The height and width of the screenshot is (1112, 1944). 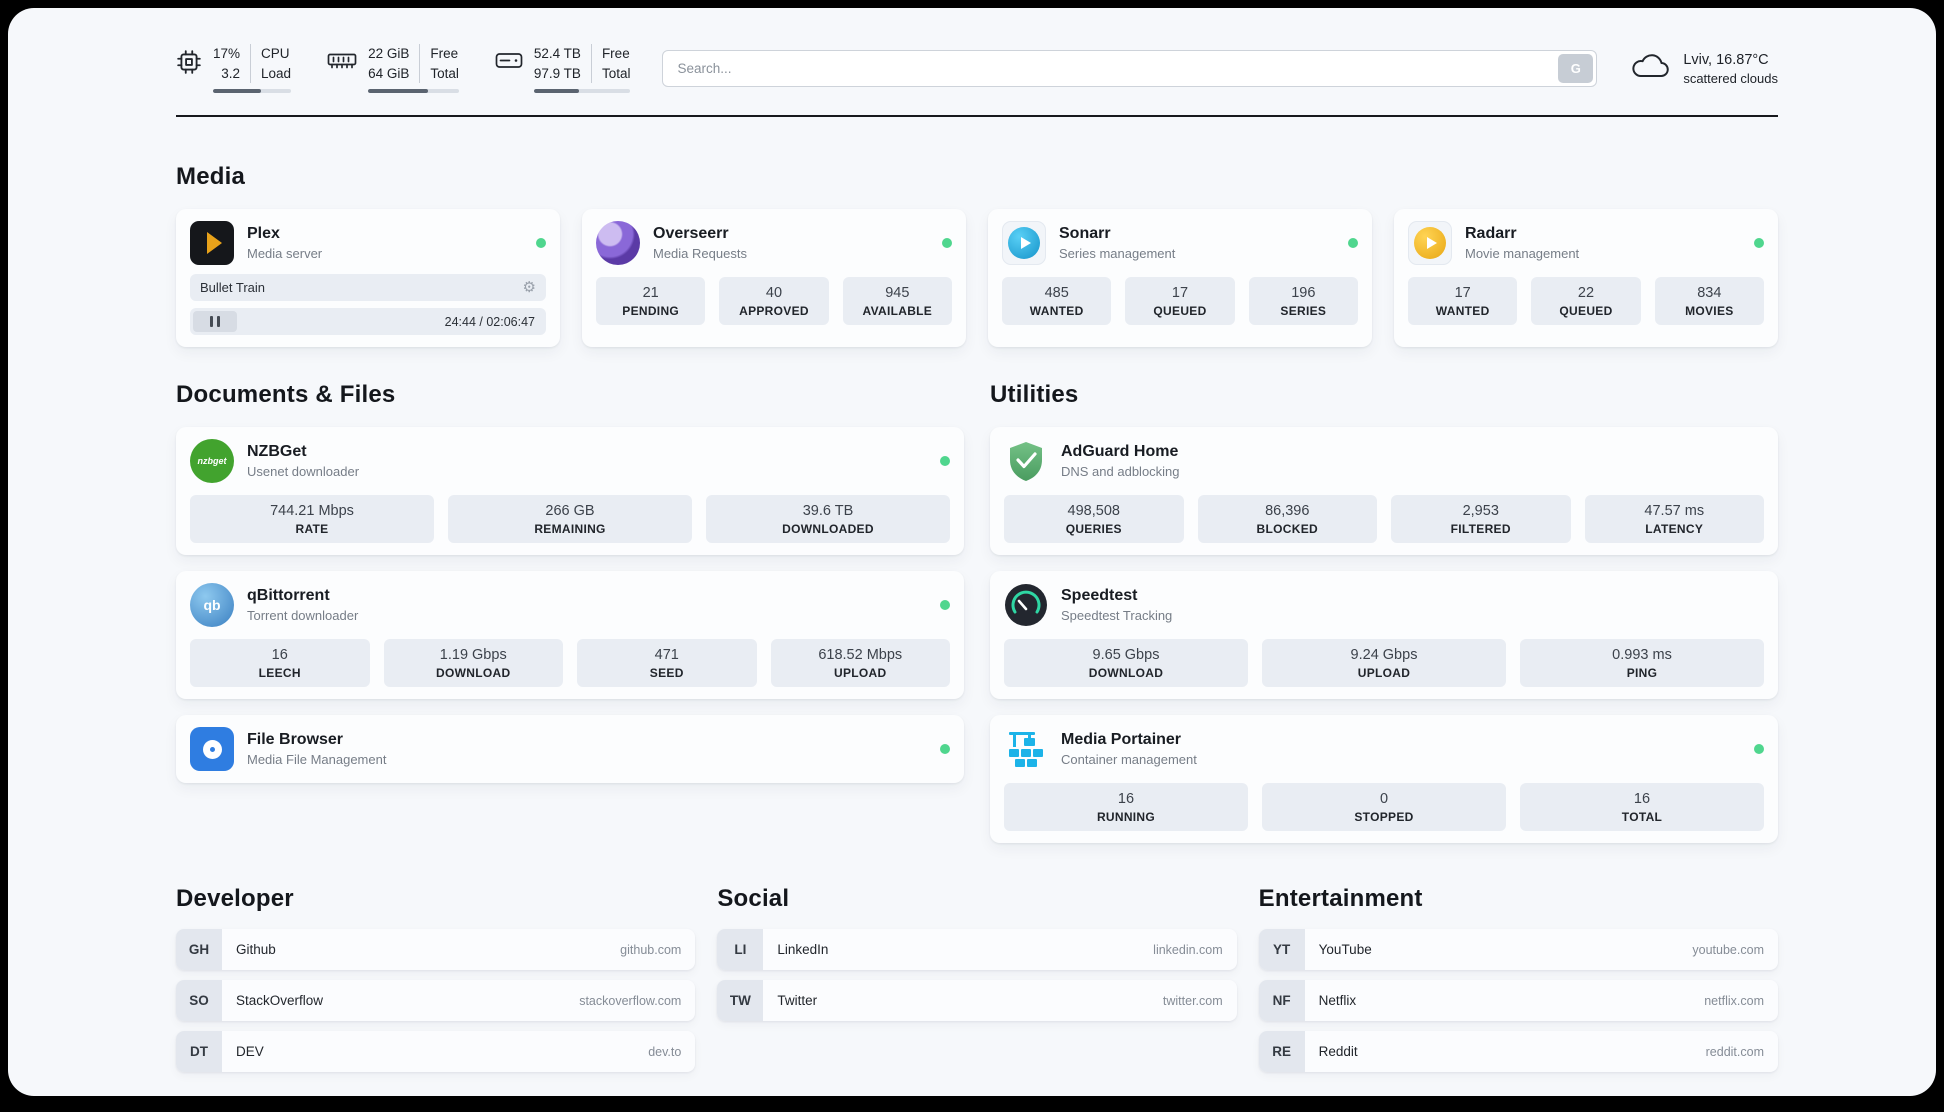 What do you see at coordinates (1057, 301) in the screenshot?
I see `stat-box: 485 WANTED` at bounding box center [1057, 301].